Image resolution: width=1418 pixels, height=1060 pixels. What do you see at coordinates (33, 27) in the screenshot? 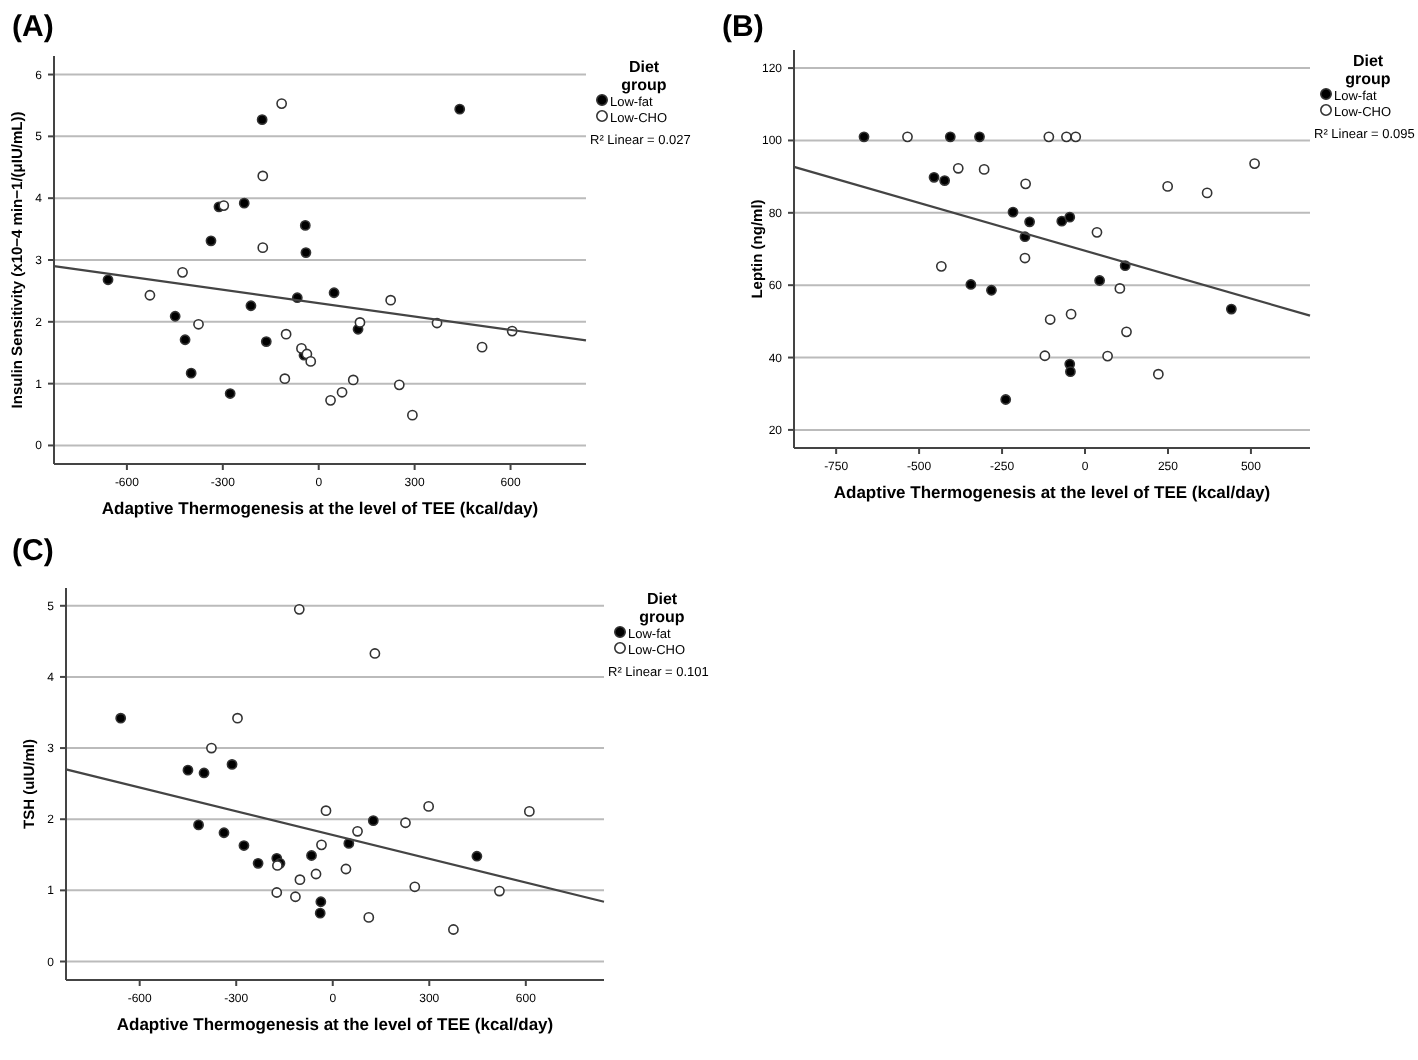
I see `chart-title: (A)` at bounding box center [33, 27].